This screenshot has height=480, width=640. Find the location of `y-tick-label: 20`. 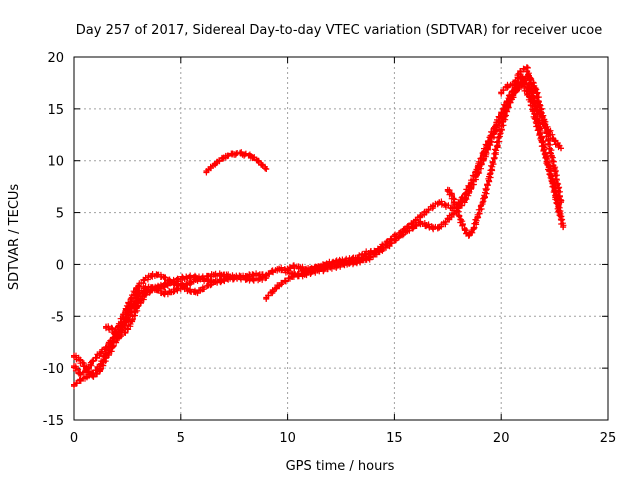

y-tick-label: 20 is located at coordinates (55, 58).